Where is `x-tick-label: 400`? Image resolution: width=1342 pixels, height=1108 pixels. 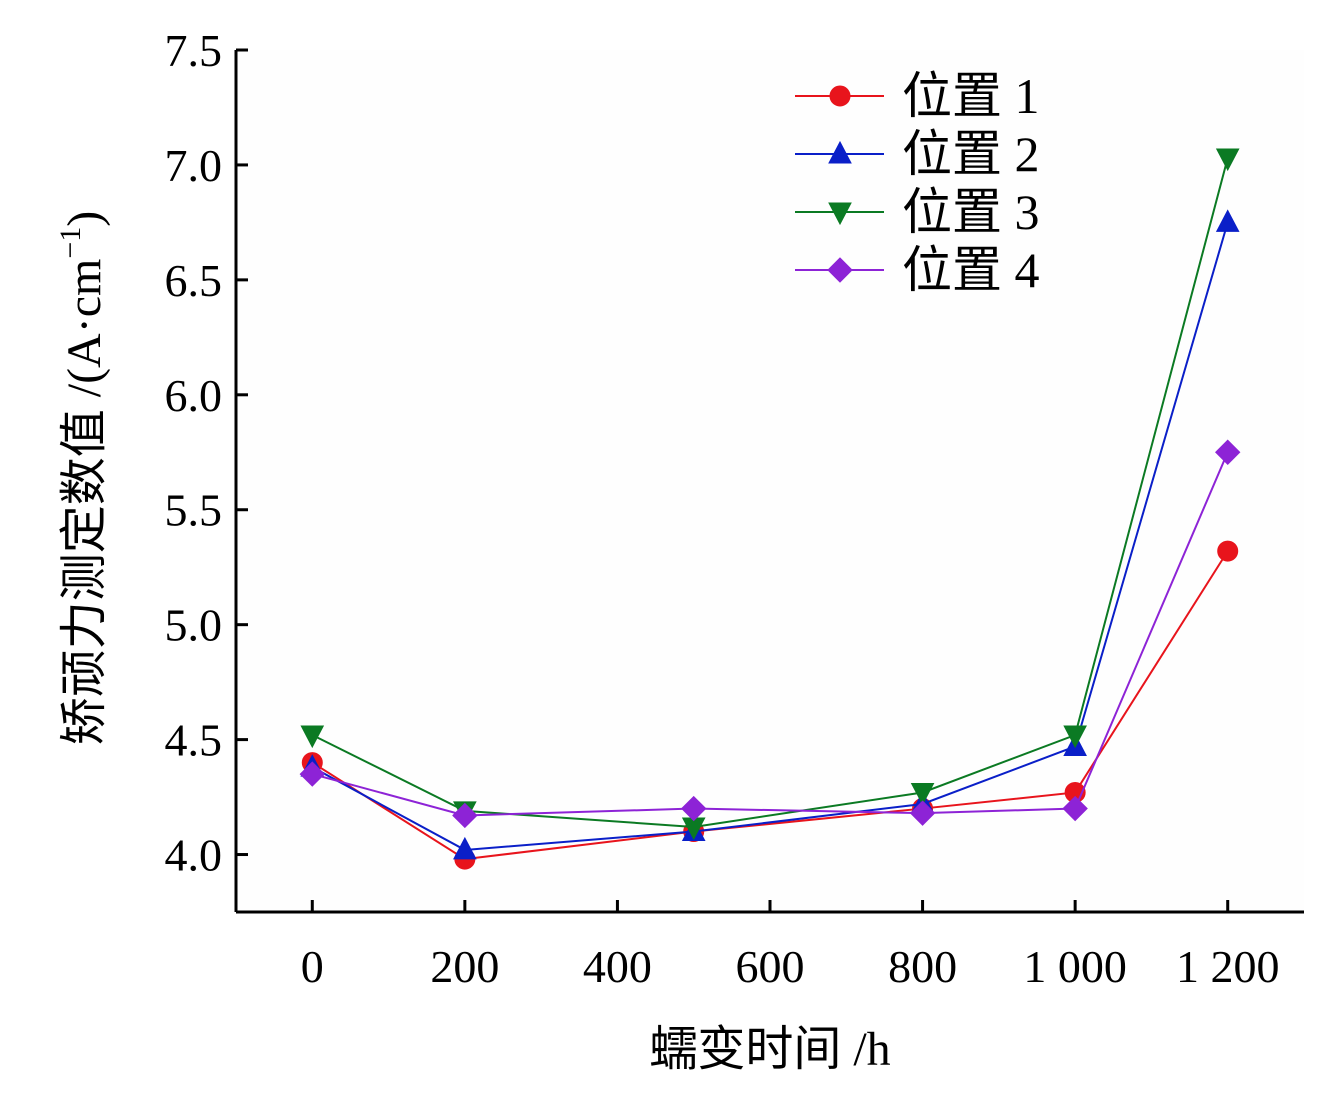
x-tick-label: 400 is located at coordinates (617, 966).